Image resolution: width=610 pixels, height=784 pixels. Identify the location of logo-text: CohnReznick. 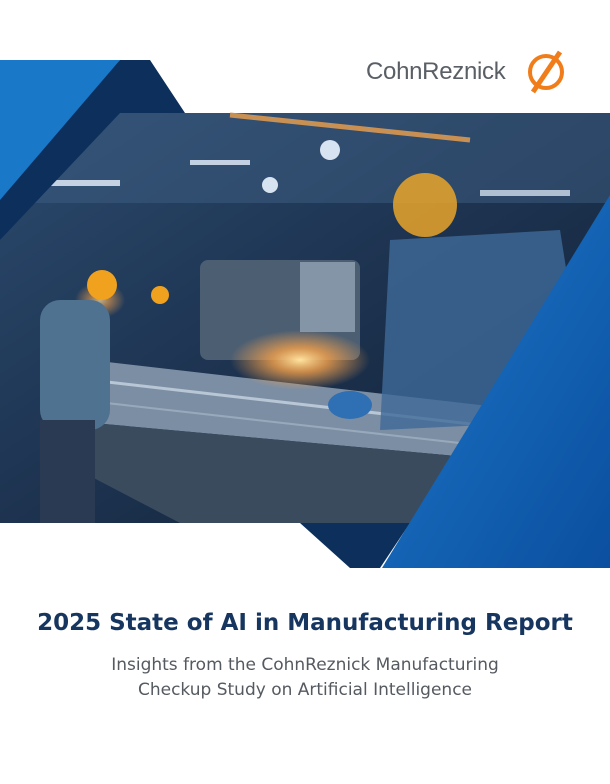
(436, 71).